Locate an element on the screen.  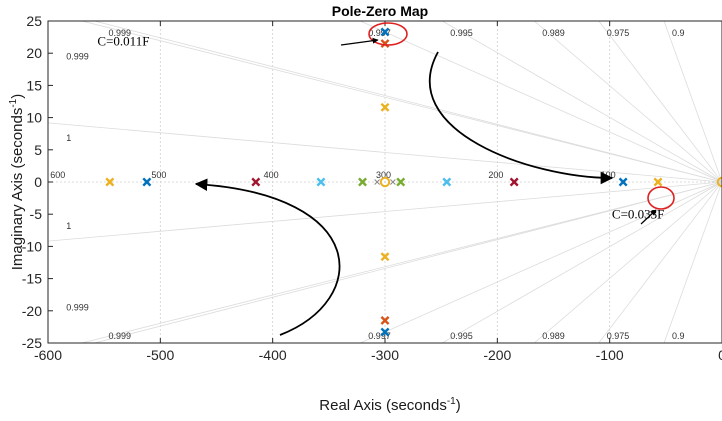
y-tick-label: -20 is located at coordinates (32, 311).